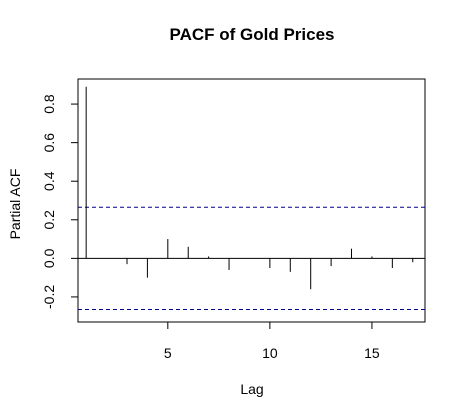  I want to click on x-axis-label: Lag, so click(251, 389).